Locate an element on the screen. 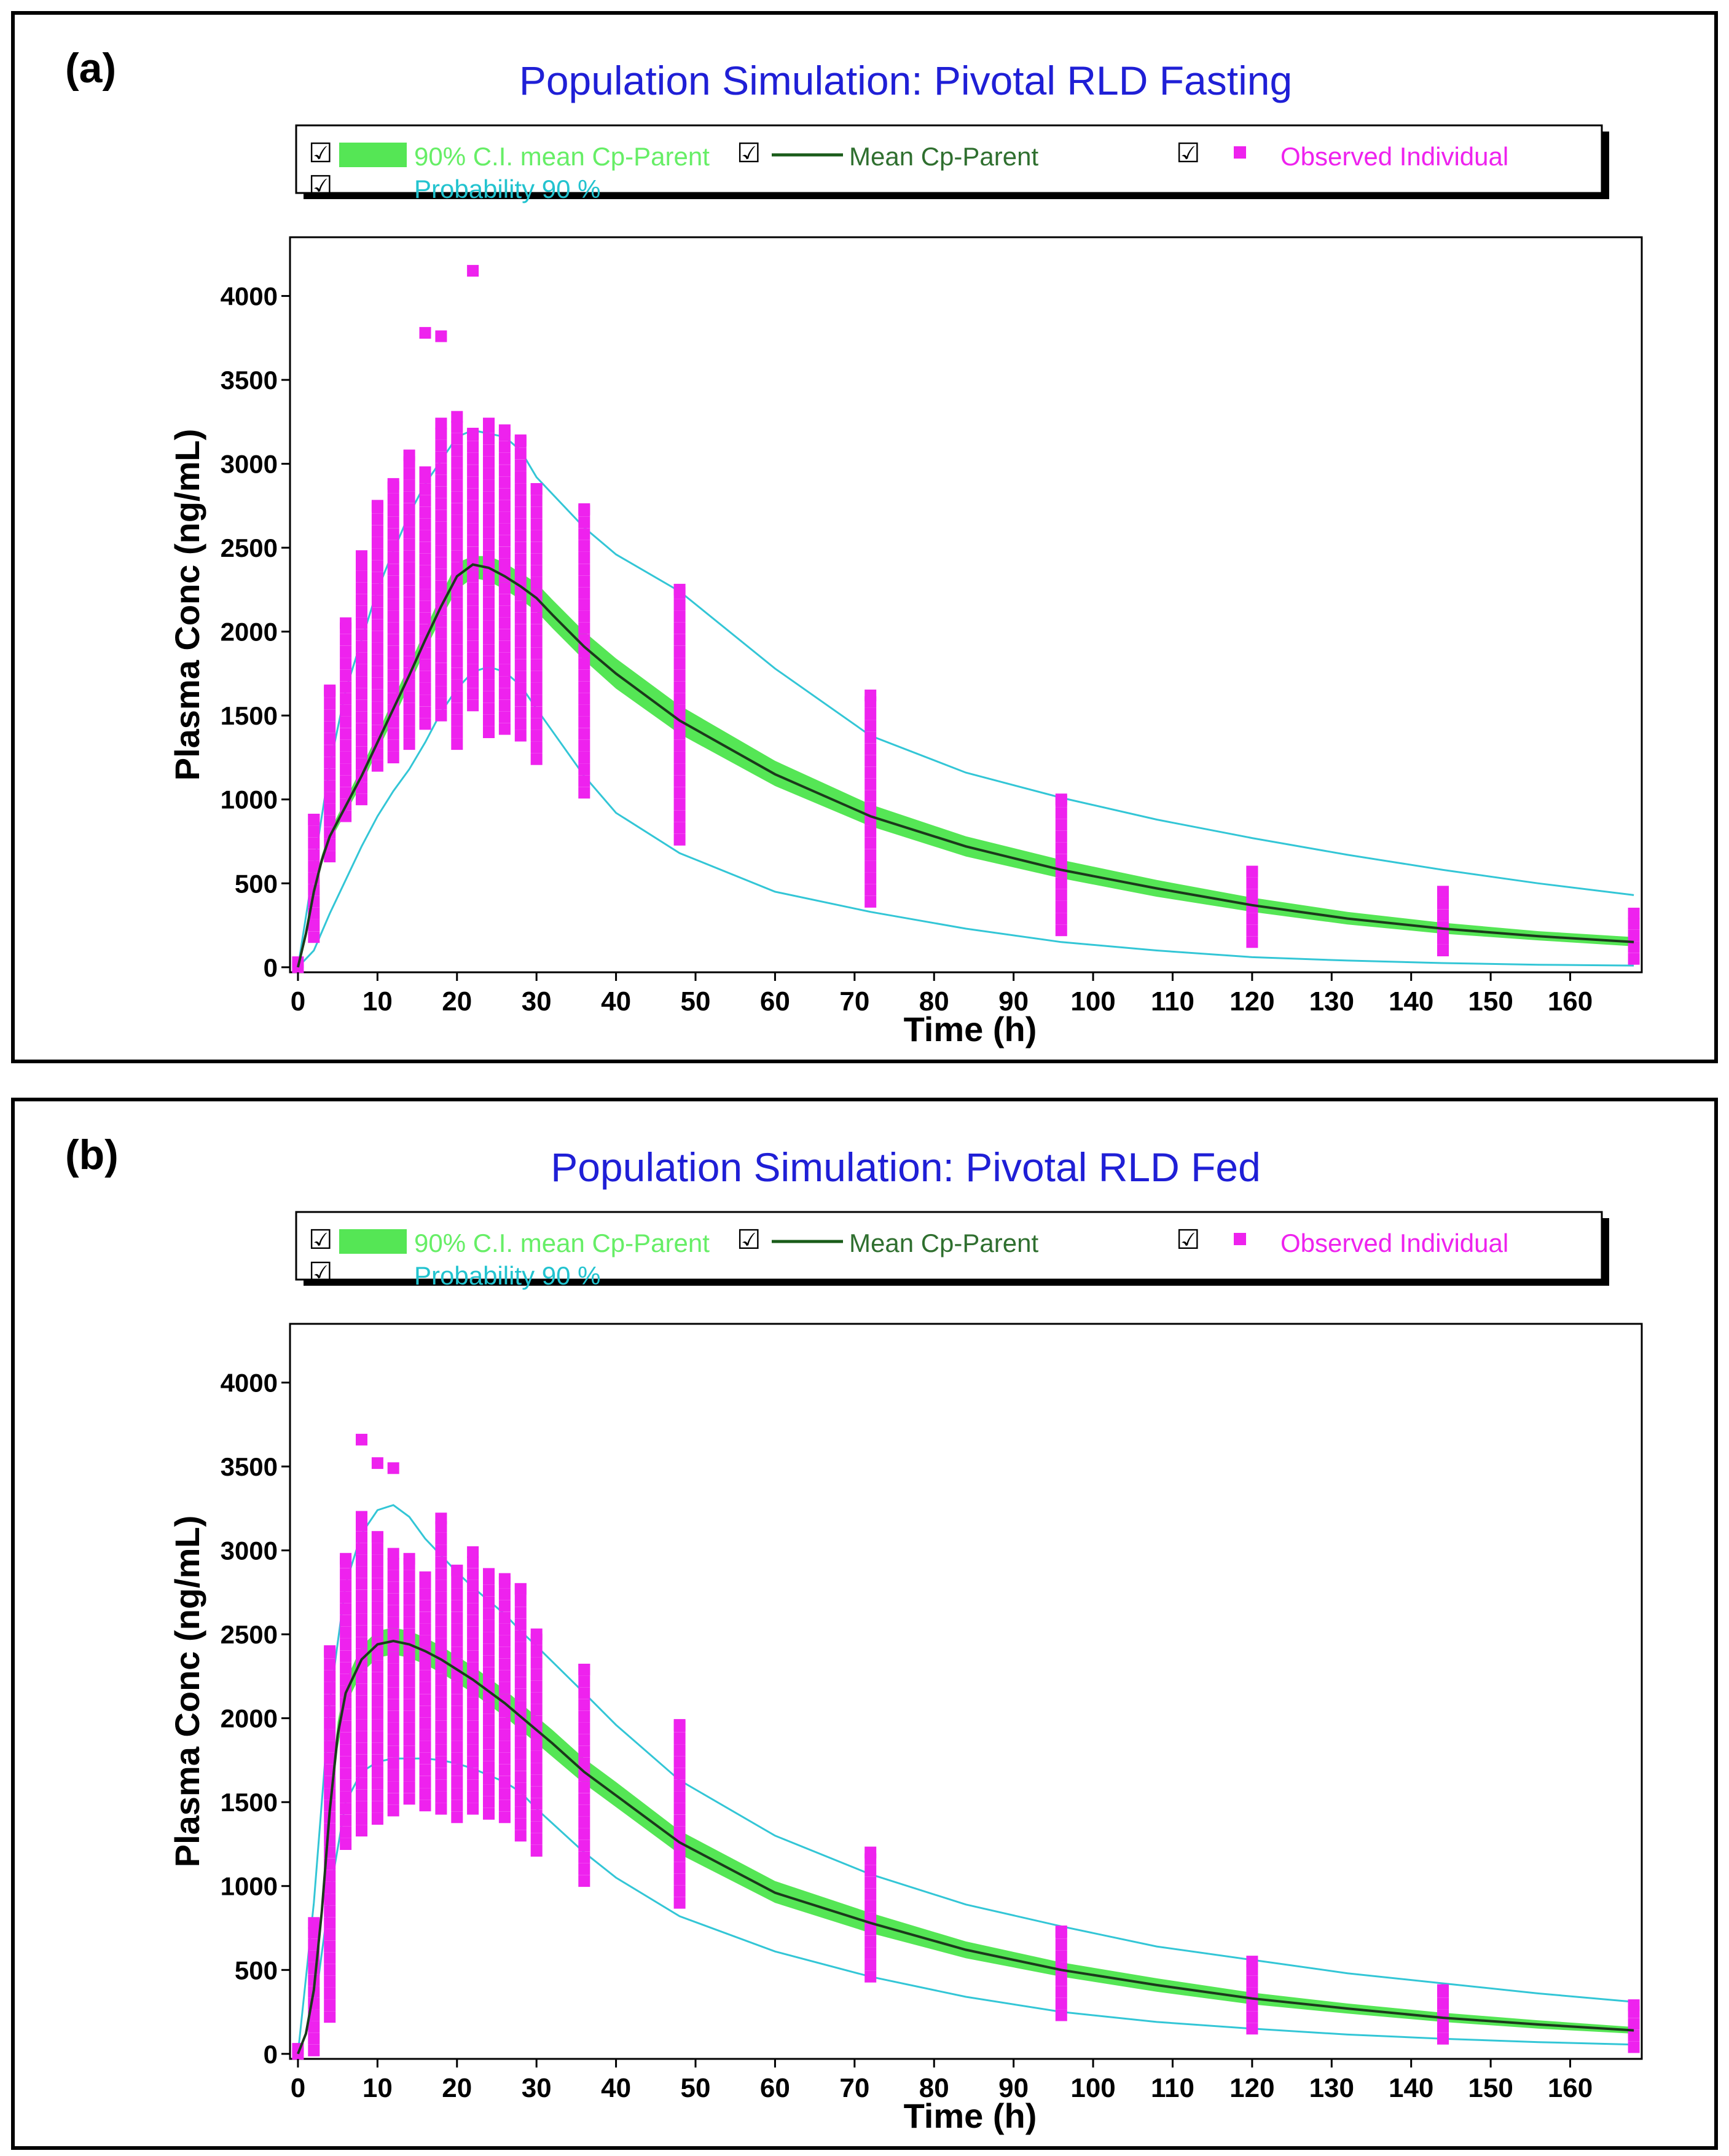  x-tick-label: 160 is located at coordinates (1570, 2088).